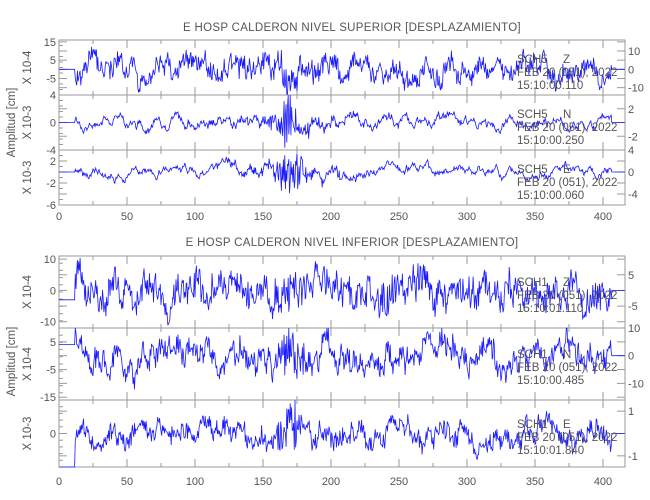 This screenshot has width=650, height=500. I want to click on y-tick-label: 1, so click(631, 412).